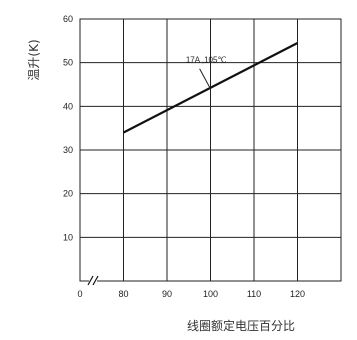  I want to click on annotation-leader-line, so click(205, 79).